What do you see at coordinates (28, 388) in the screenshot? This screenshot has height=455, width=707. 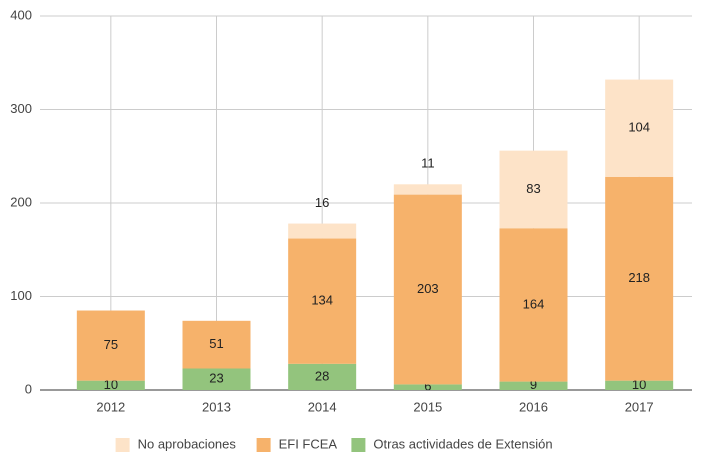 I see `y-tick-label: 0` at bounding box center [28, 388].